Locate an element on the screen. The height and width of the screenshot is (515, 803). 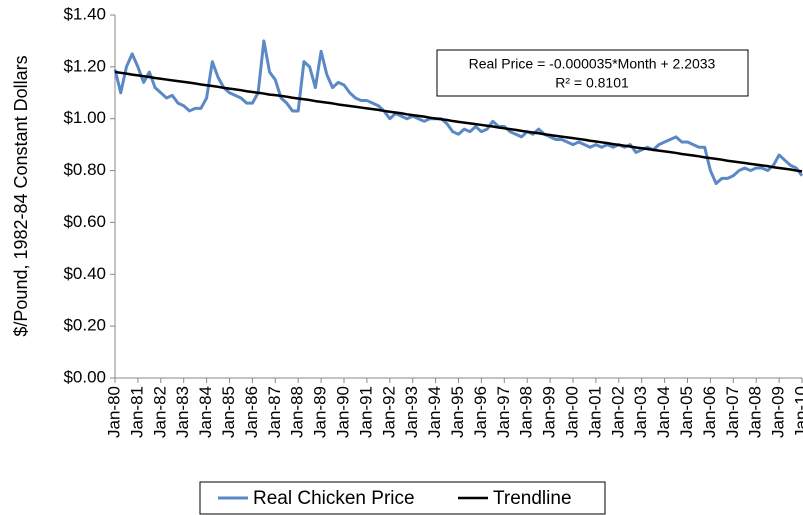
y-tick-label: $0.40 is located at coordinates (84, 273).